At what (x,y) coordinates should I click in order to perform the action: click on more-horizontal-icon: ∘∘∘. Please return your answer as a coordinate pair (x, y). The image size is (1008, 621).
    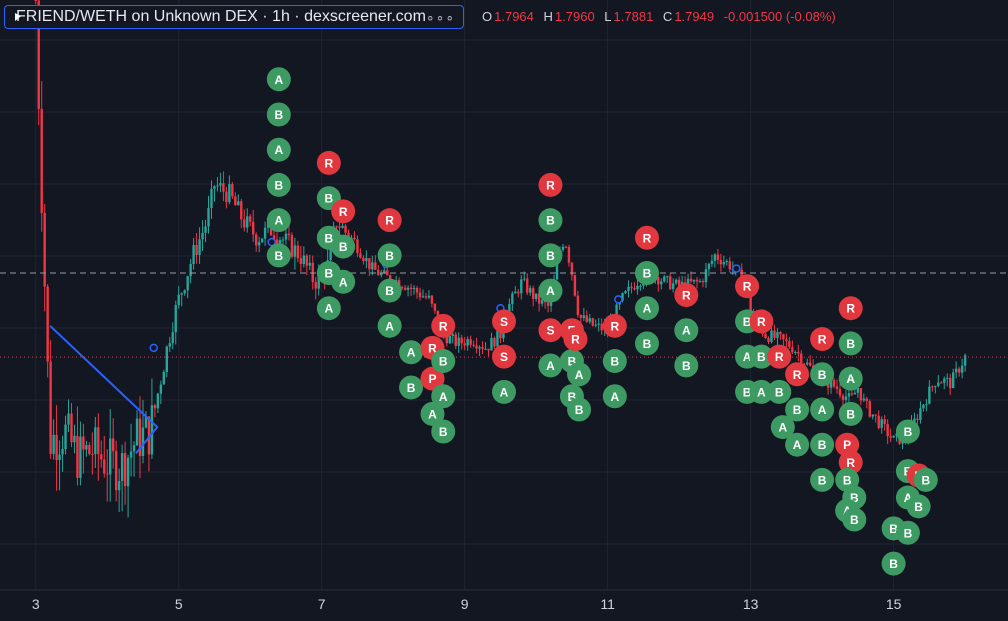
    Looking at the image, I should click on (440, 16).